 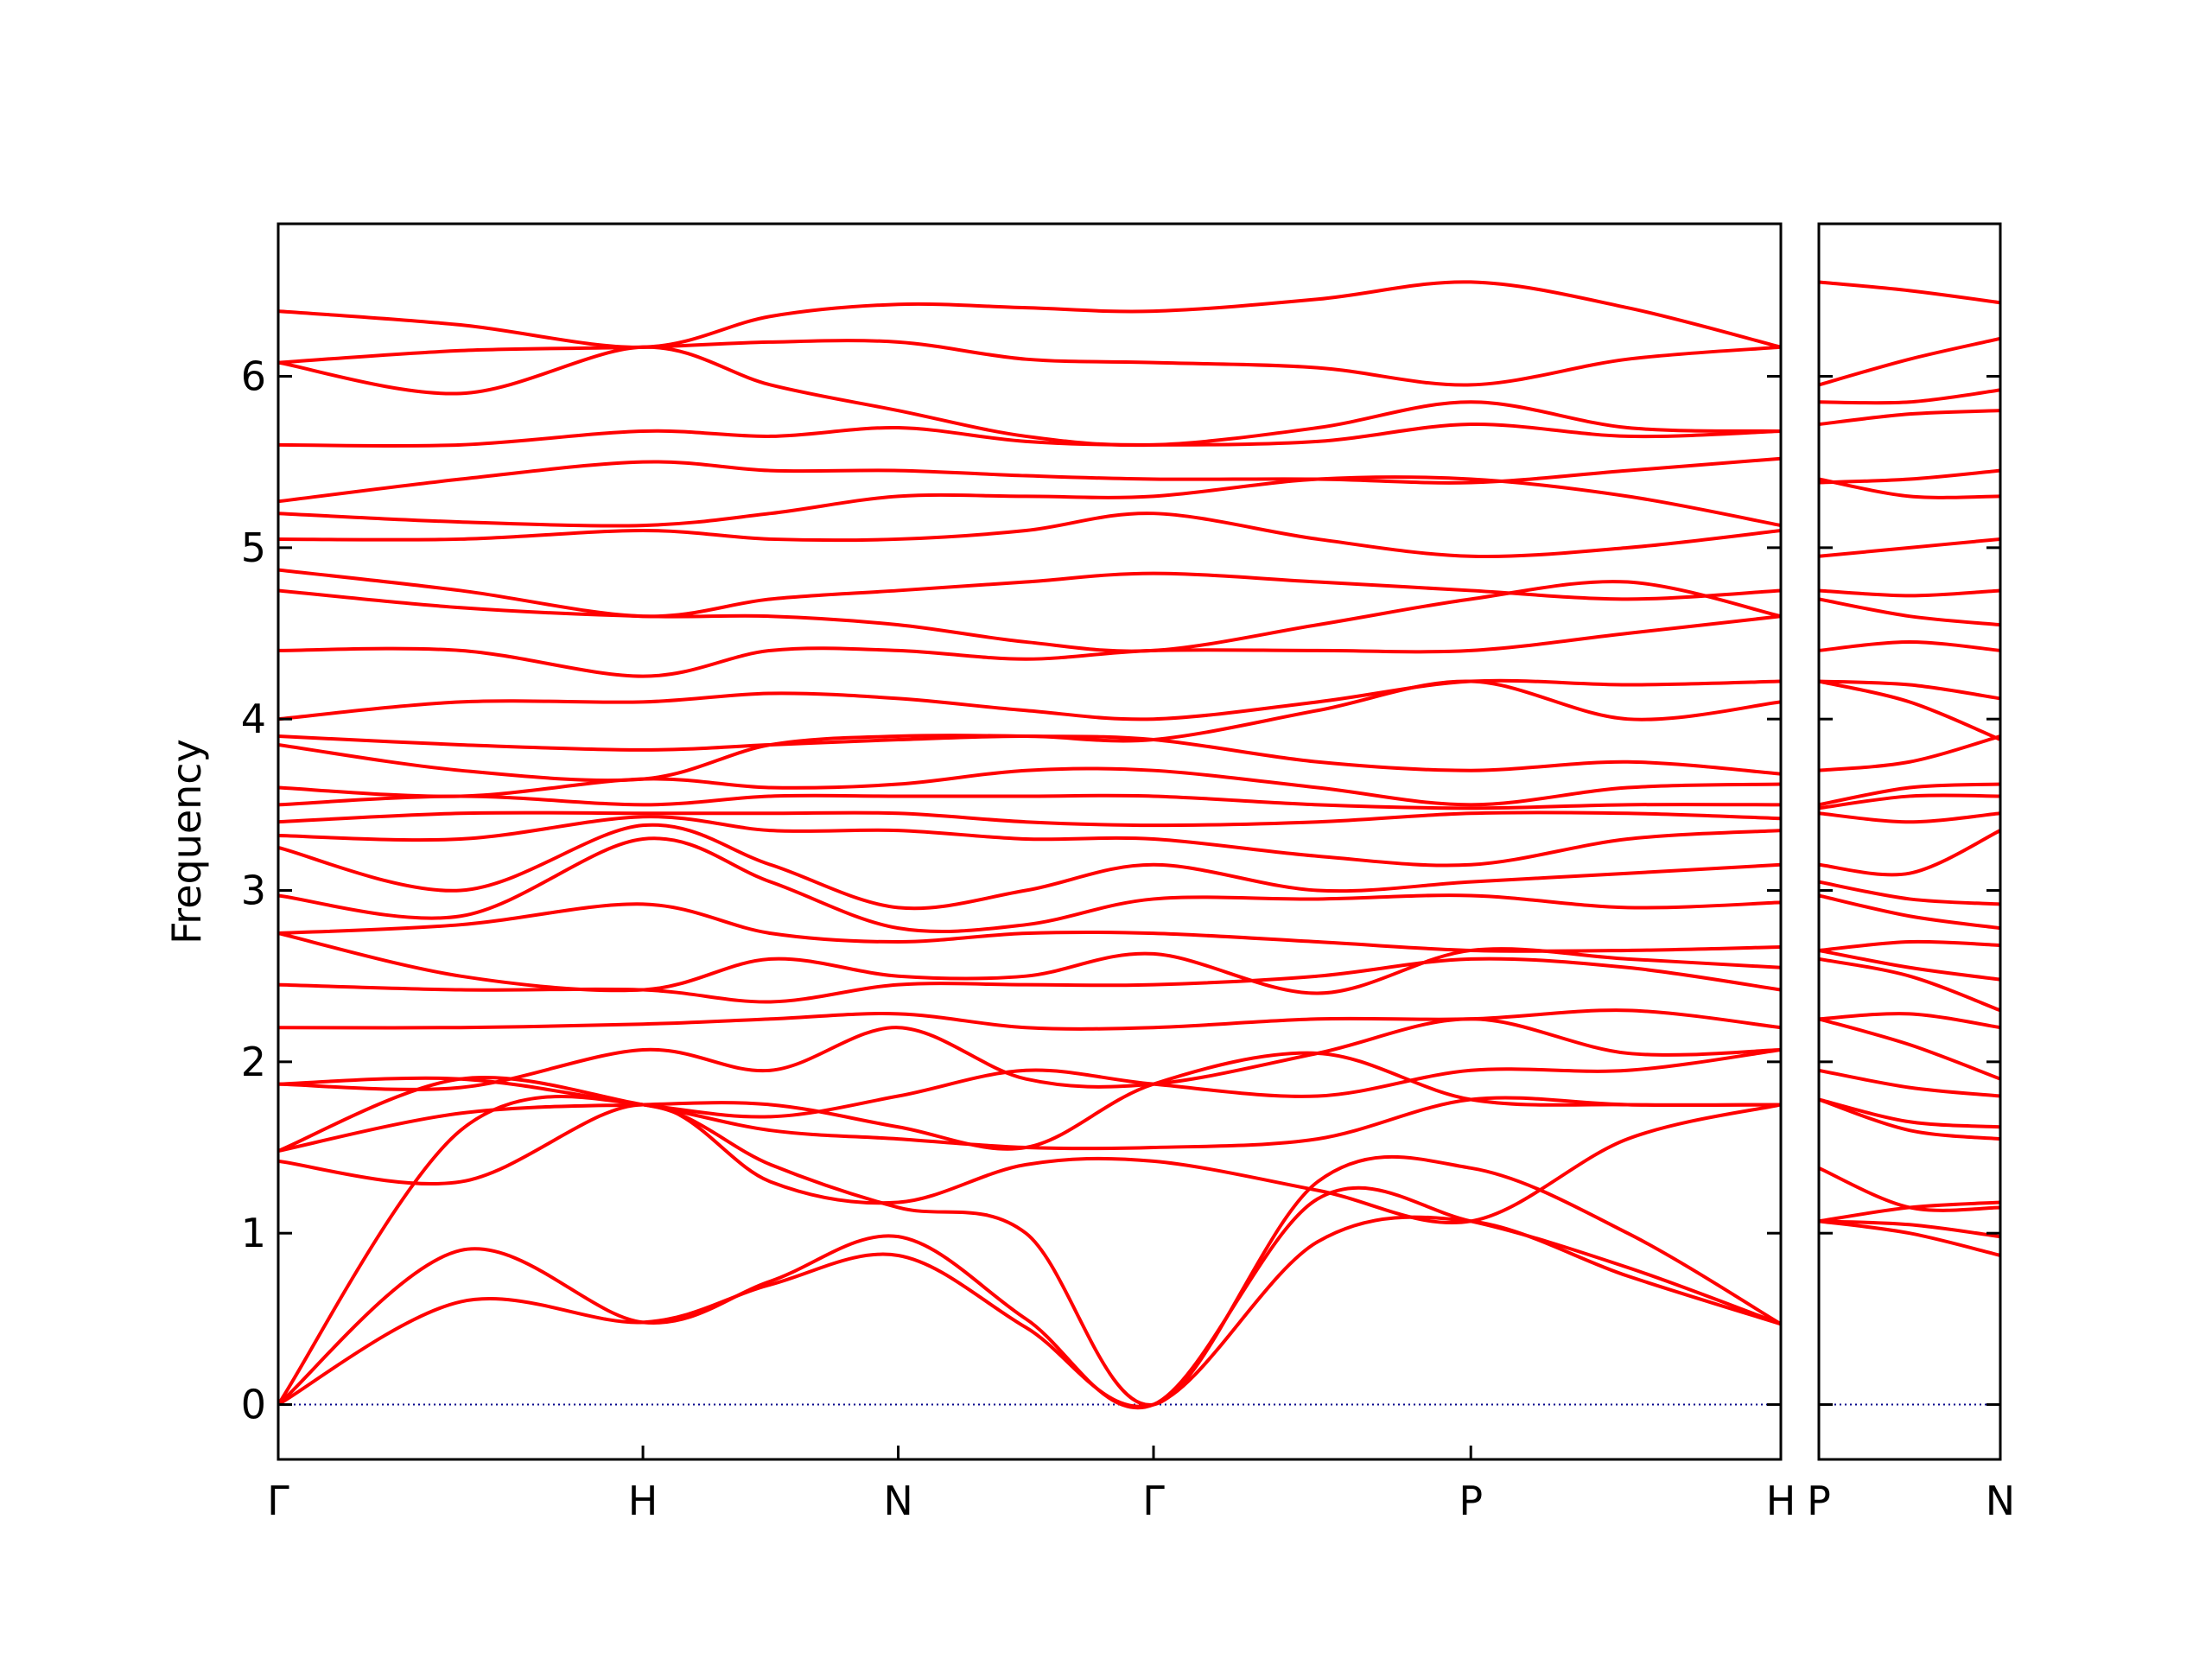 I want to click on bands, so click(x=1909, y=768).